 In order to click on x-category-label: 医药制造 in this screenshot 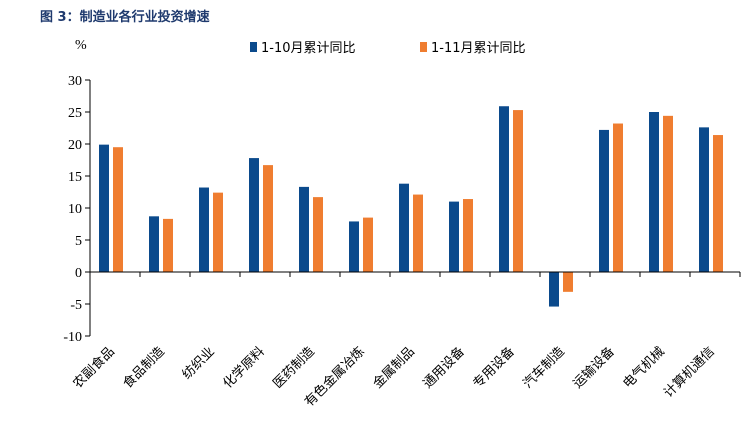, I will do `click(293, 367)`.